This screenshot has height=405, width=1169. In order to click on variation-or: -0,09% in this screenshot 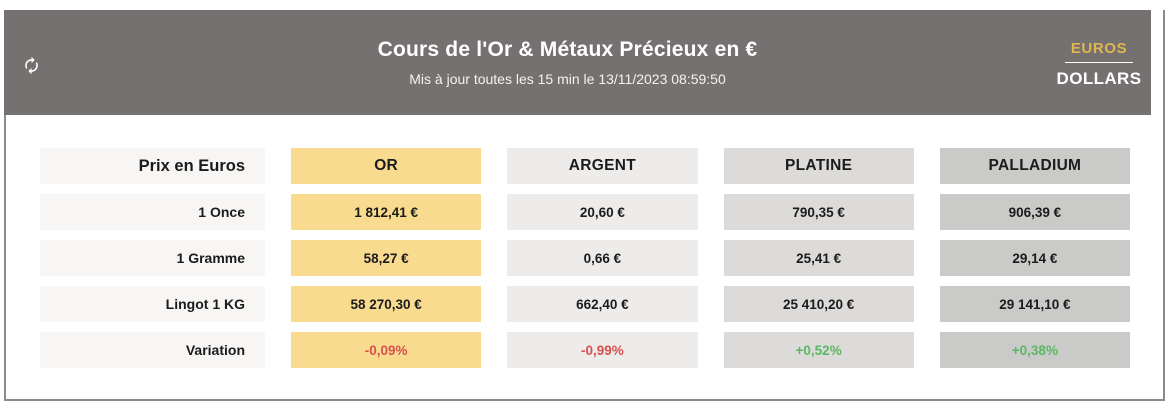, I will do `click(386, 350)`.